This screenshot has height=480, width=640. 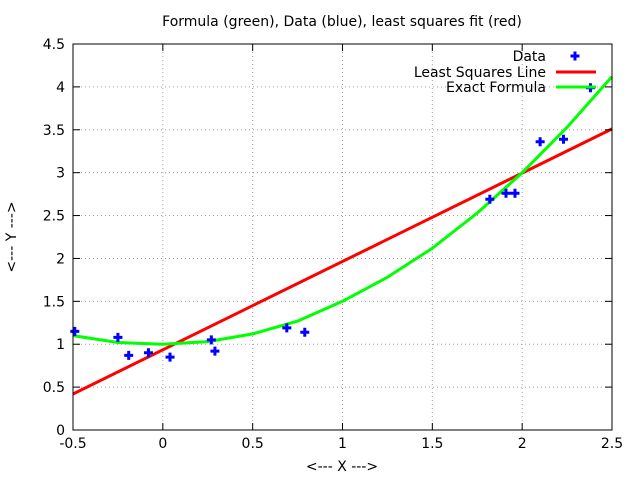 I want to click on y-axis-label: <--- Y --->, so click(x=12, y=236).